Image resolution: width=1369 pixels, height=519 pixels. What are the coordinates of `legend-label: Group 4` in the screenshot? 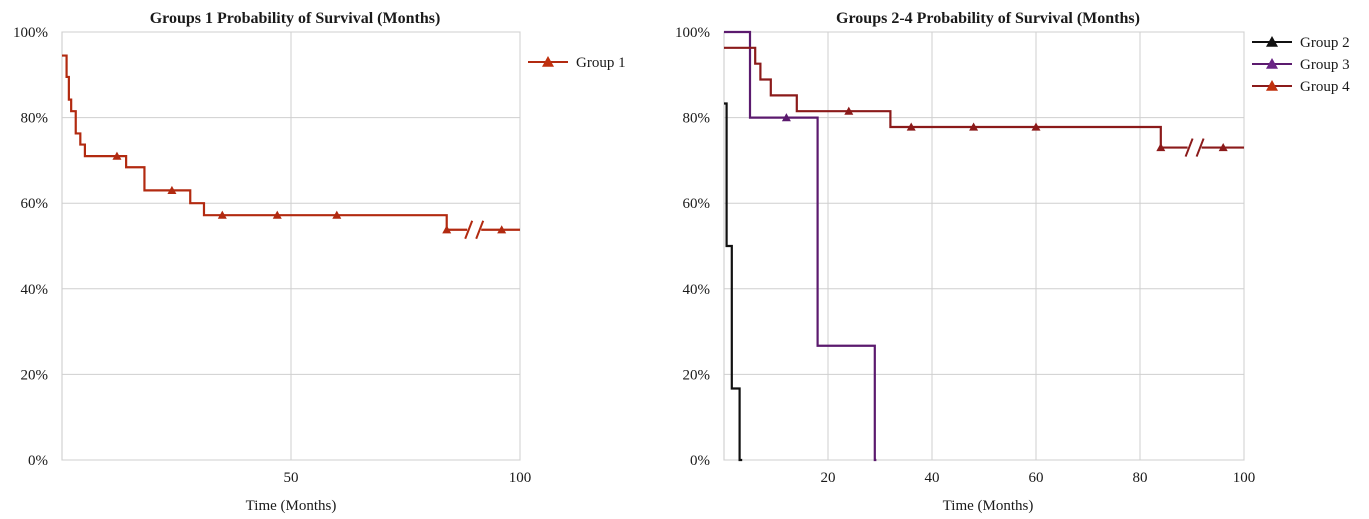 It's located at (1325, 87).